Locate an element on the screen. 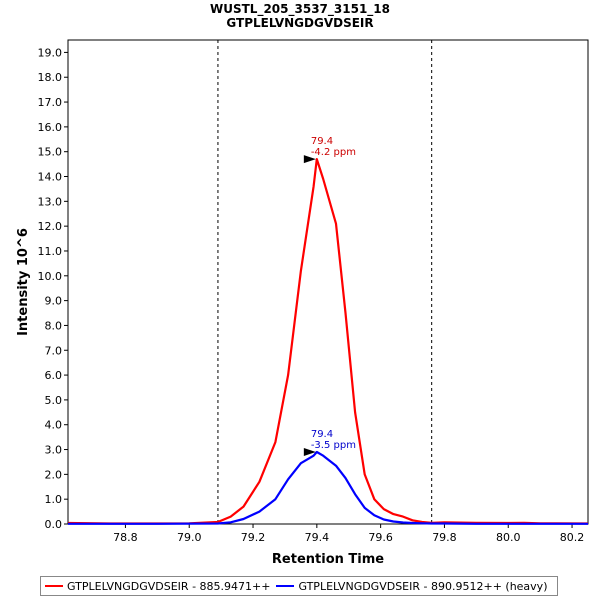 This screenshot has height=600, width=600. y-tick-label: 6.0 is located at coordinates (54, 375).